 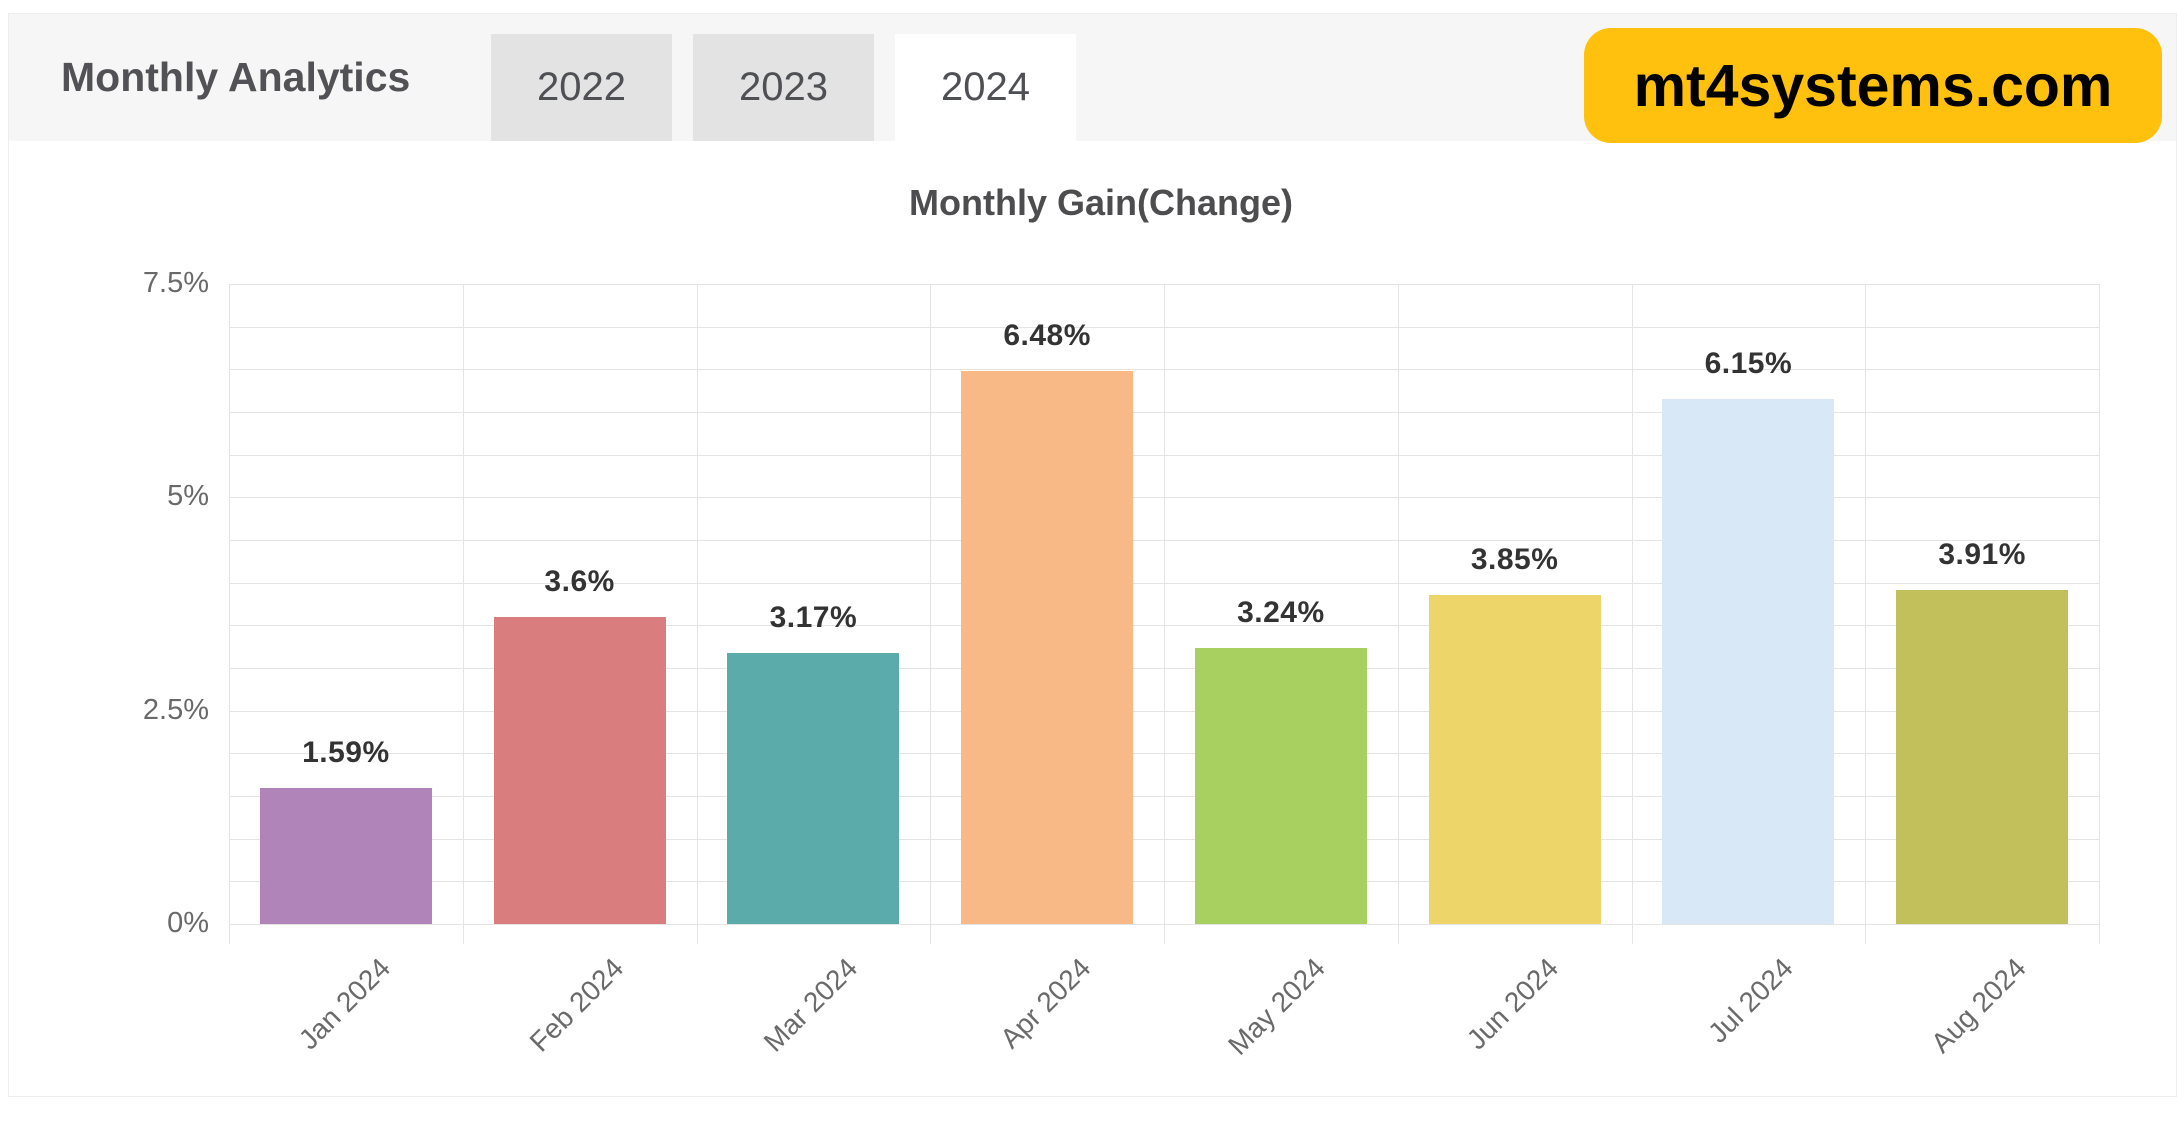 What do you see at coordinates (345, 856) in the screenshot?
I see `chart-bar-jan-2024` at bounding box center [345, 856].